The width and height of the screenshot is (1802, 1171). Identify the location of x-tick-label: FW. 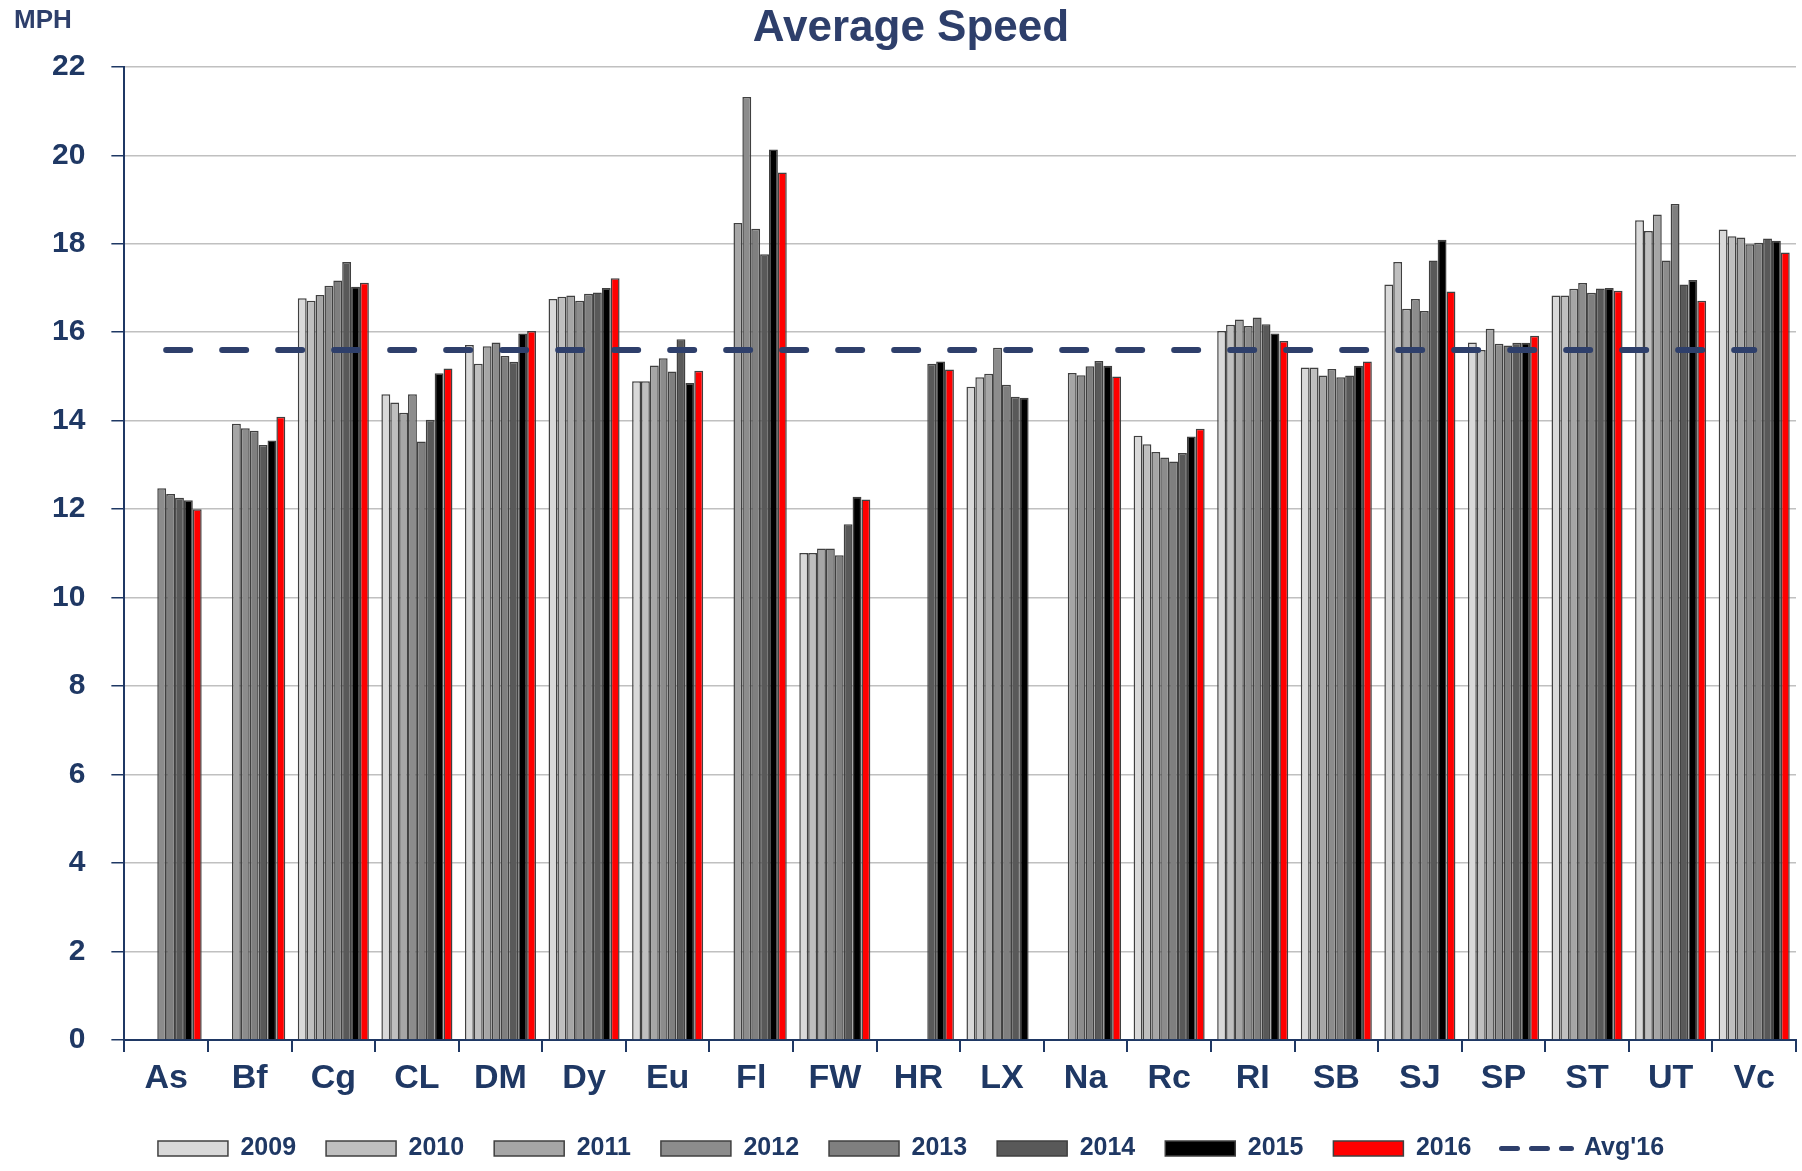
(835, 1076).